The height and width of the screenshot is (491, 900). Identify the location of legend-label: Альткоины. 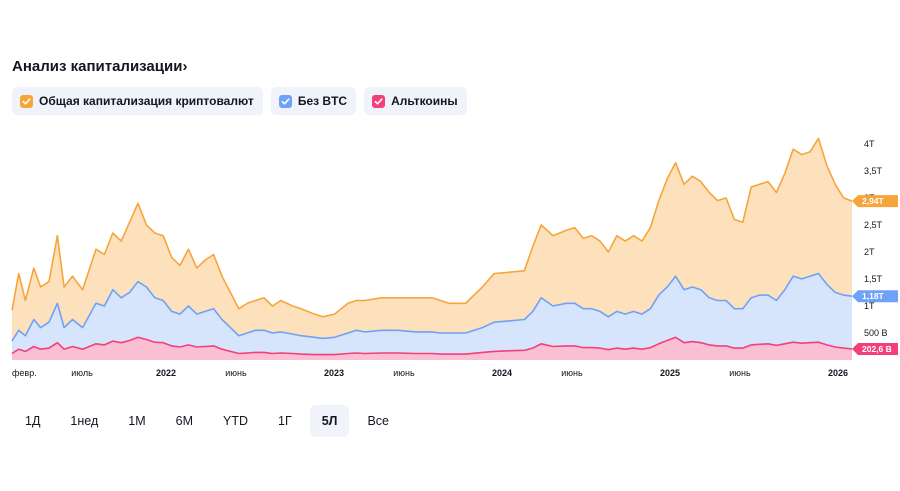
(424, 101).